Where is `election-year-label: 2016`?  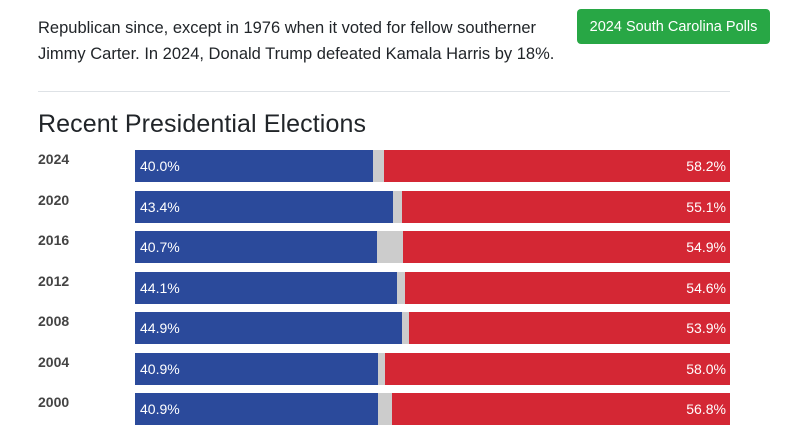
election-year-label: 2016 is located at coordinates (54, 240).